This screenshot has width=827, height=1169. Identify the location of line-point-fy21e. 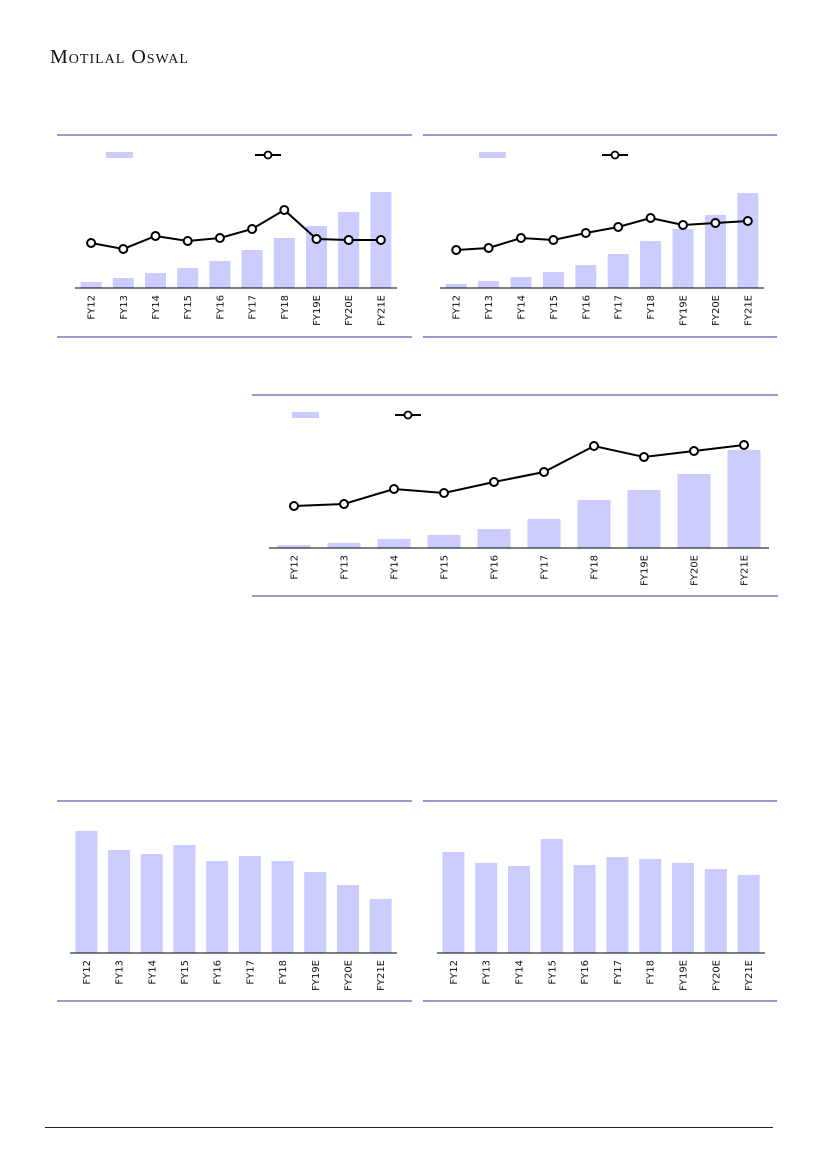
(747, 221).